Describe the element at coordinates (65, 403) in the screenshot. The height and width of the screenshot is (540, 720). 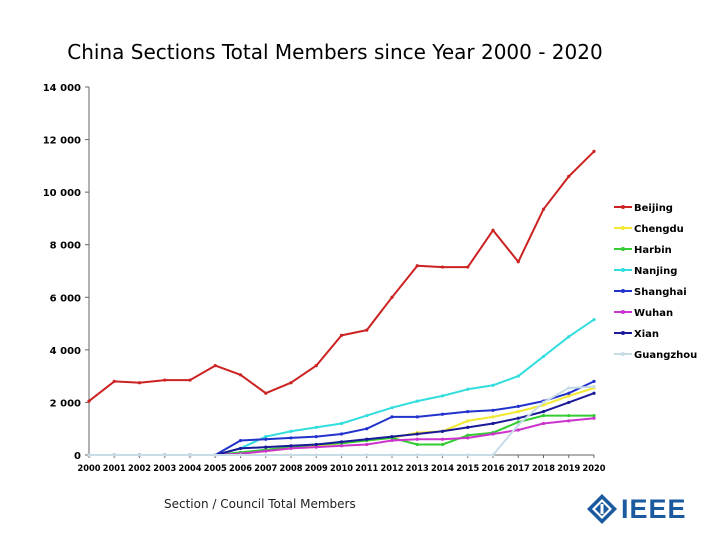
I see `y-tick-label: 2 000` at that location.